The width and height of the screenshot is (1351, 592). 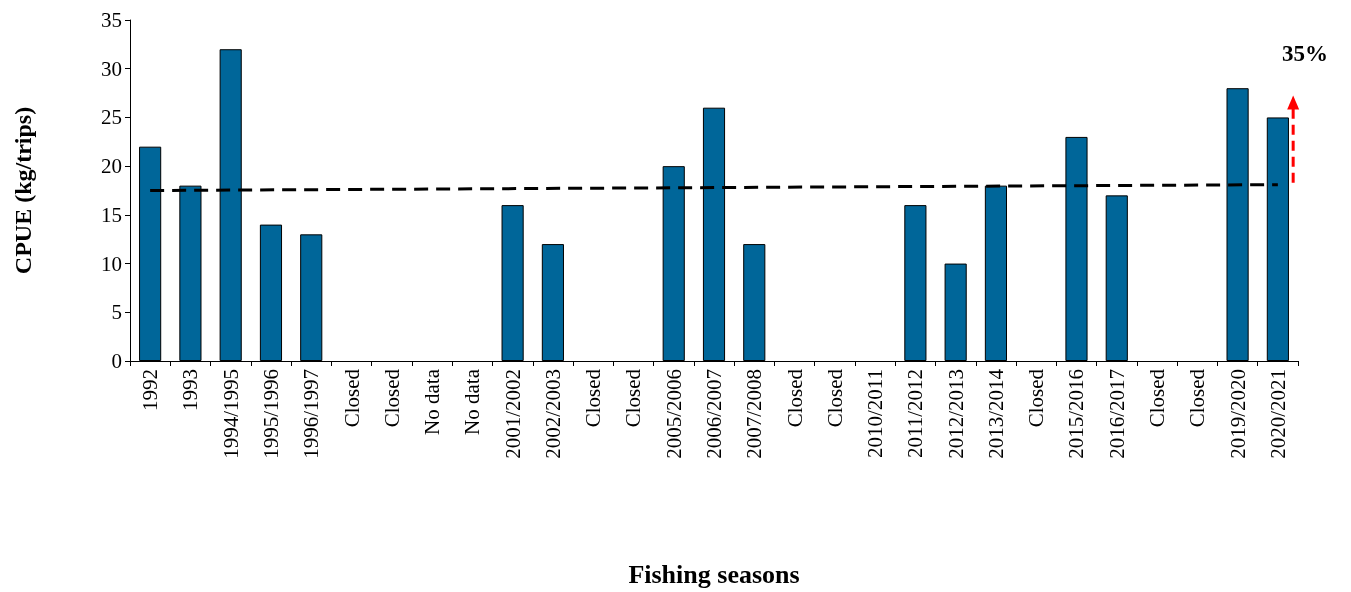 I want to click on x-tick-label: 2011/2012, so click(x=915, y=414).